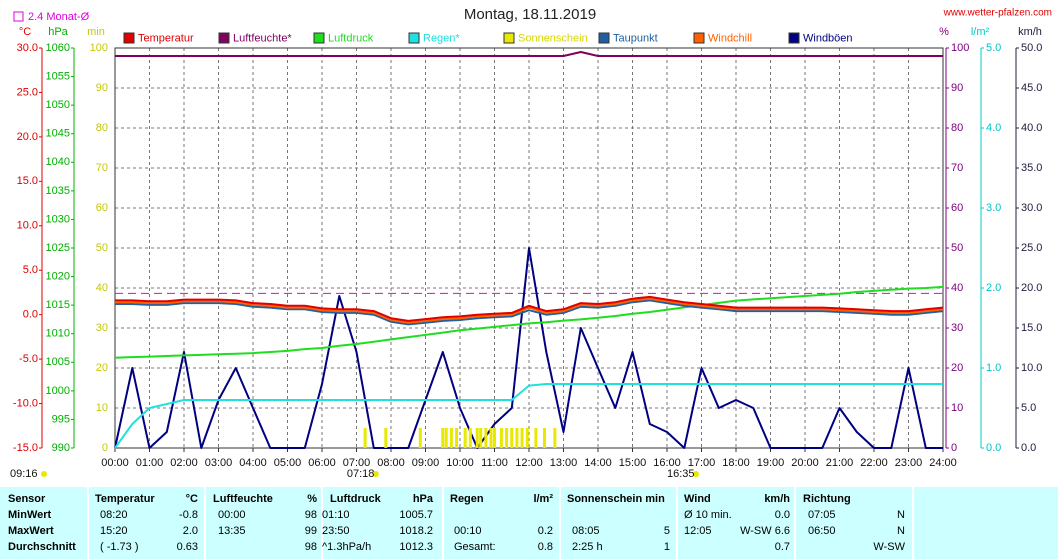 The image size is (1058, 559). Describe the element at coordinates (102, 368) in the screenshot. I see `y-tick-label: 20` at that location.